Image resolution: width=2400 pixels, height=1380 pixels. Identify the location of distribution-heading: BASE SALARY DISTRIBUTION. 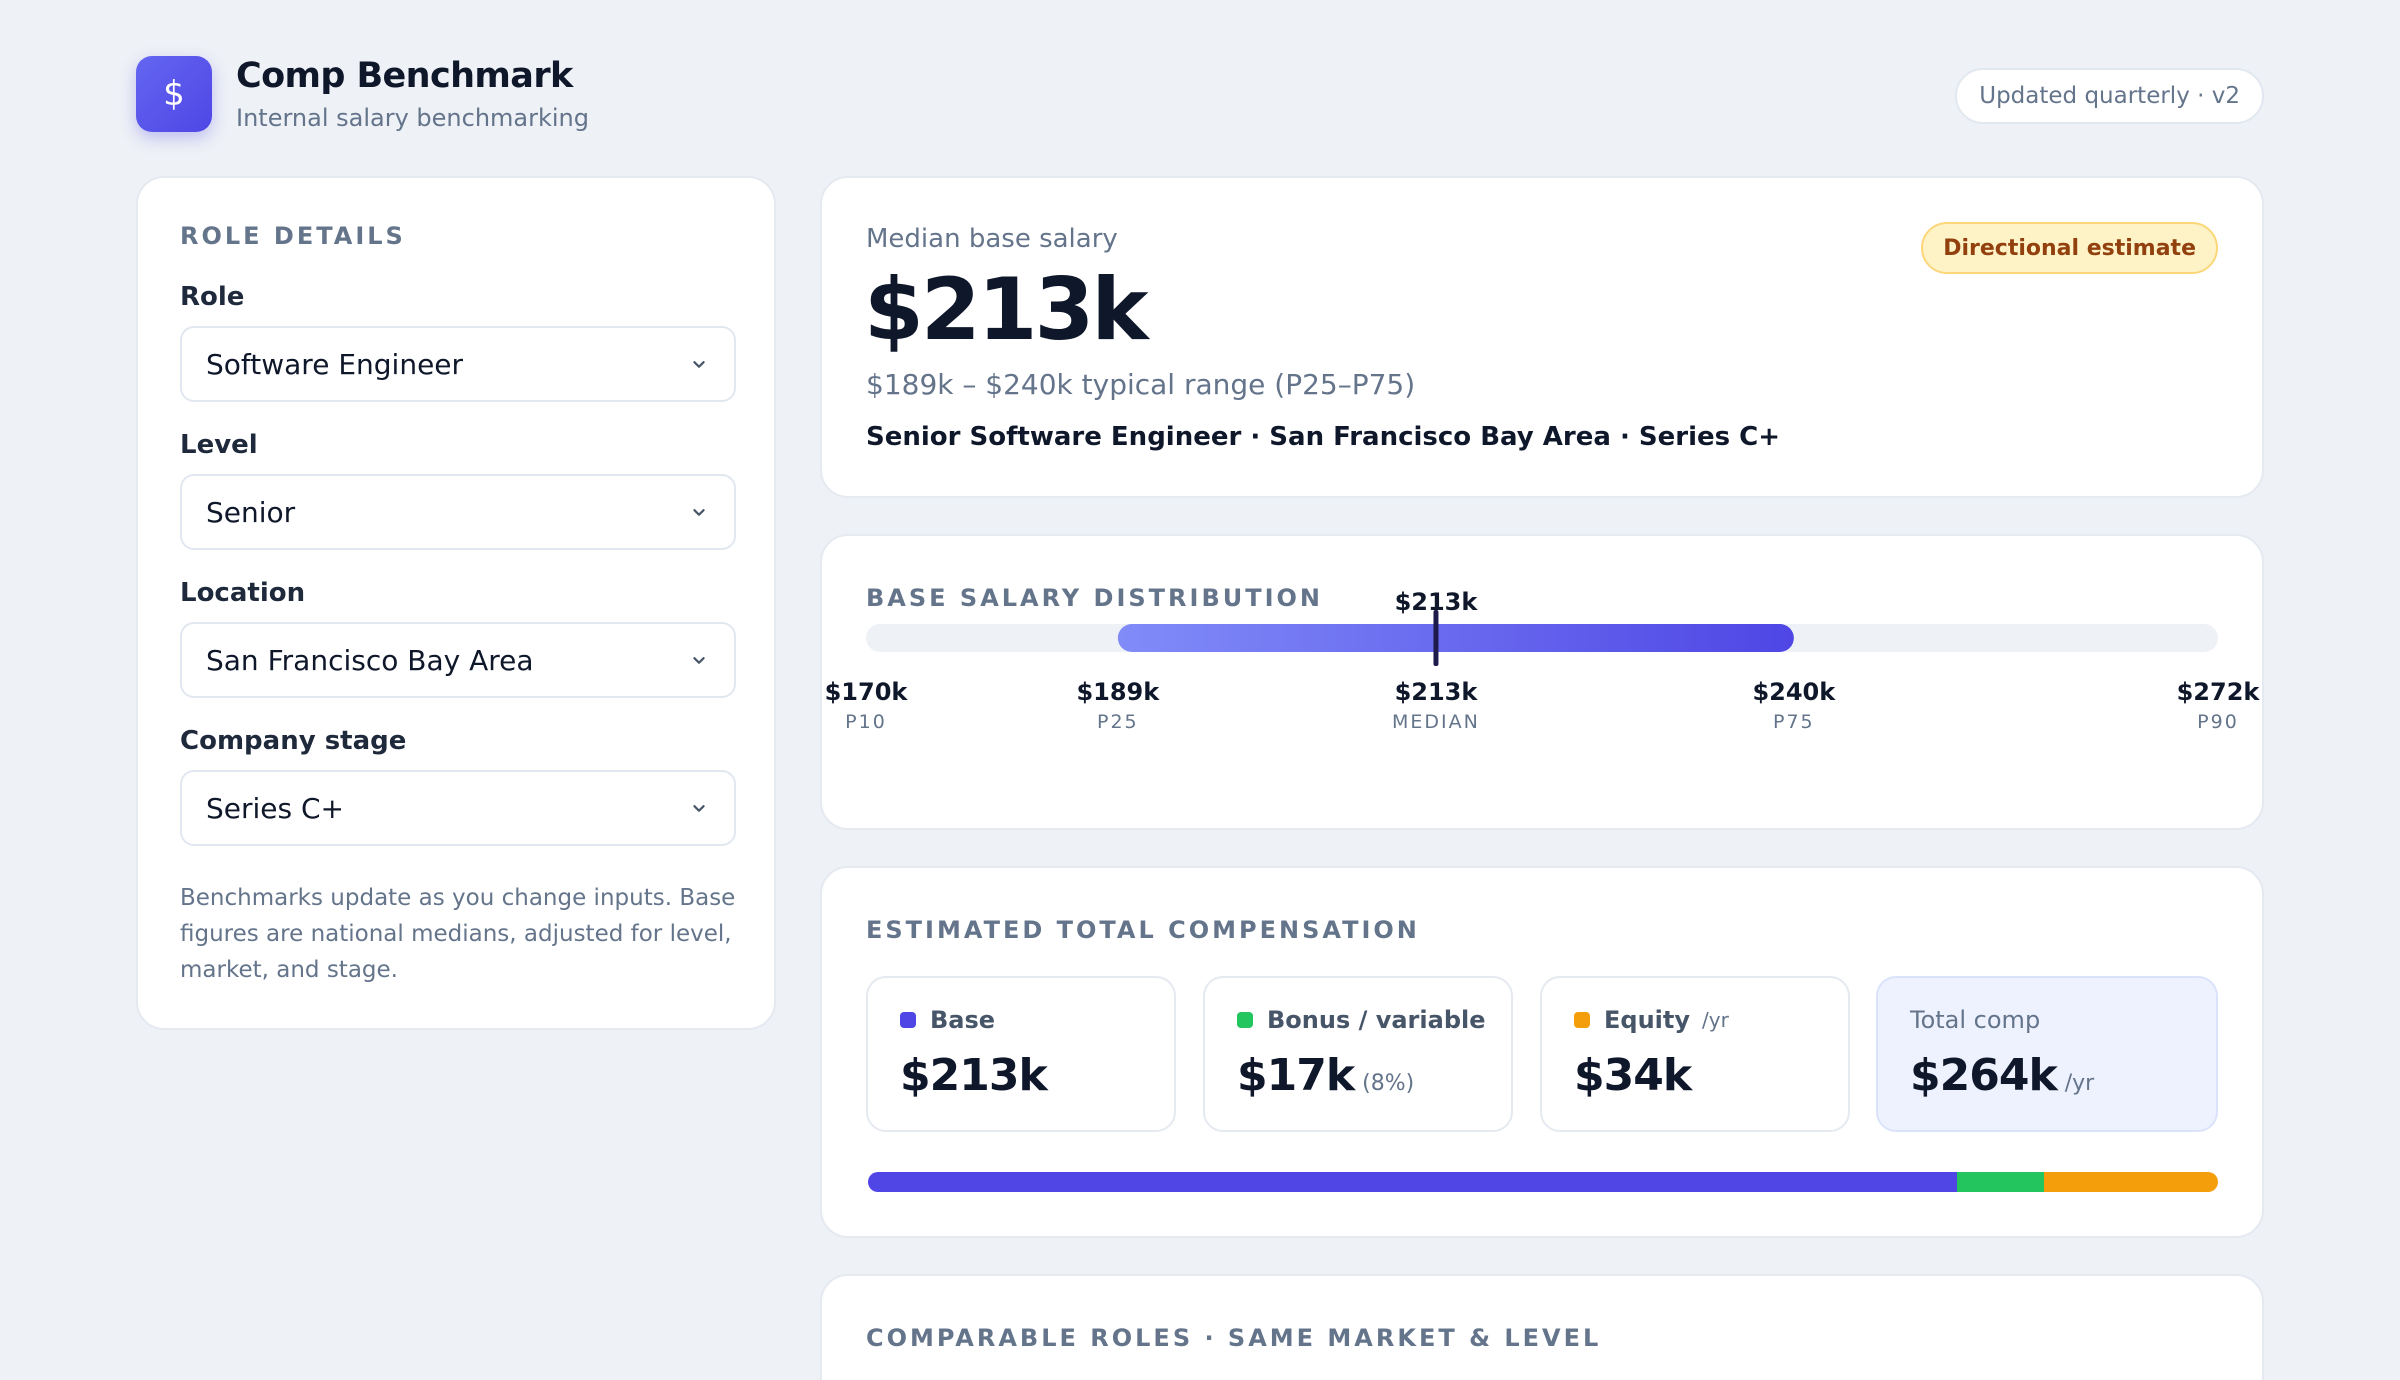
(1095, 598).